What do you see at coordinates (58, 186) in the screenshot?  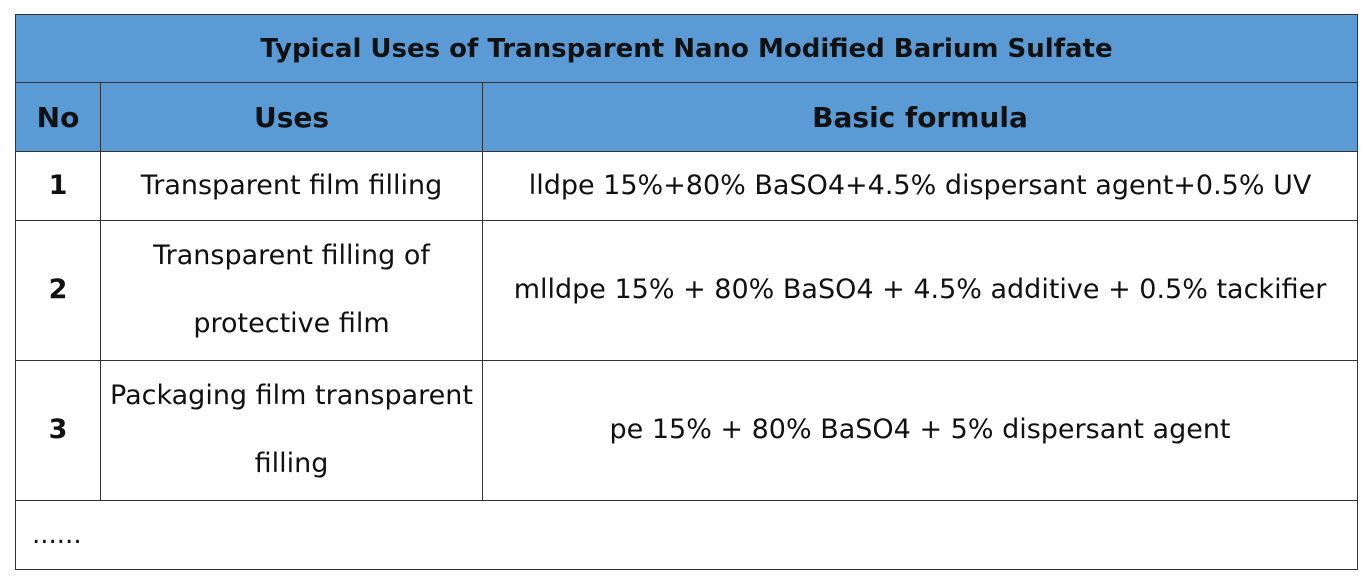 I see `row-number: 1` at bounding box center [58, 186].